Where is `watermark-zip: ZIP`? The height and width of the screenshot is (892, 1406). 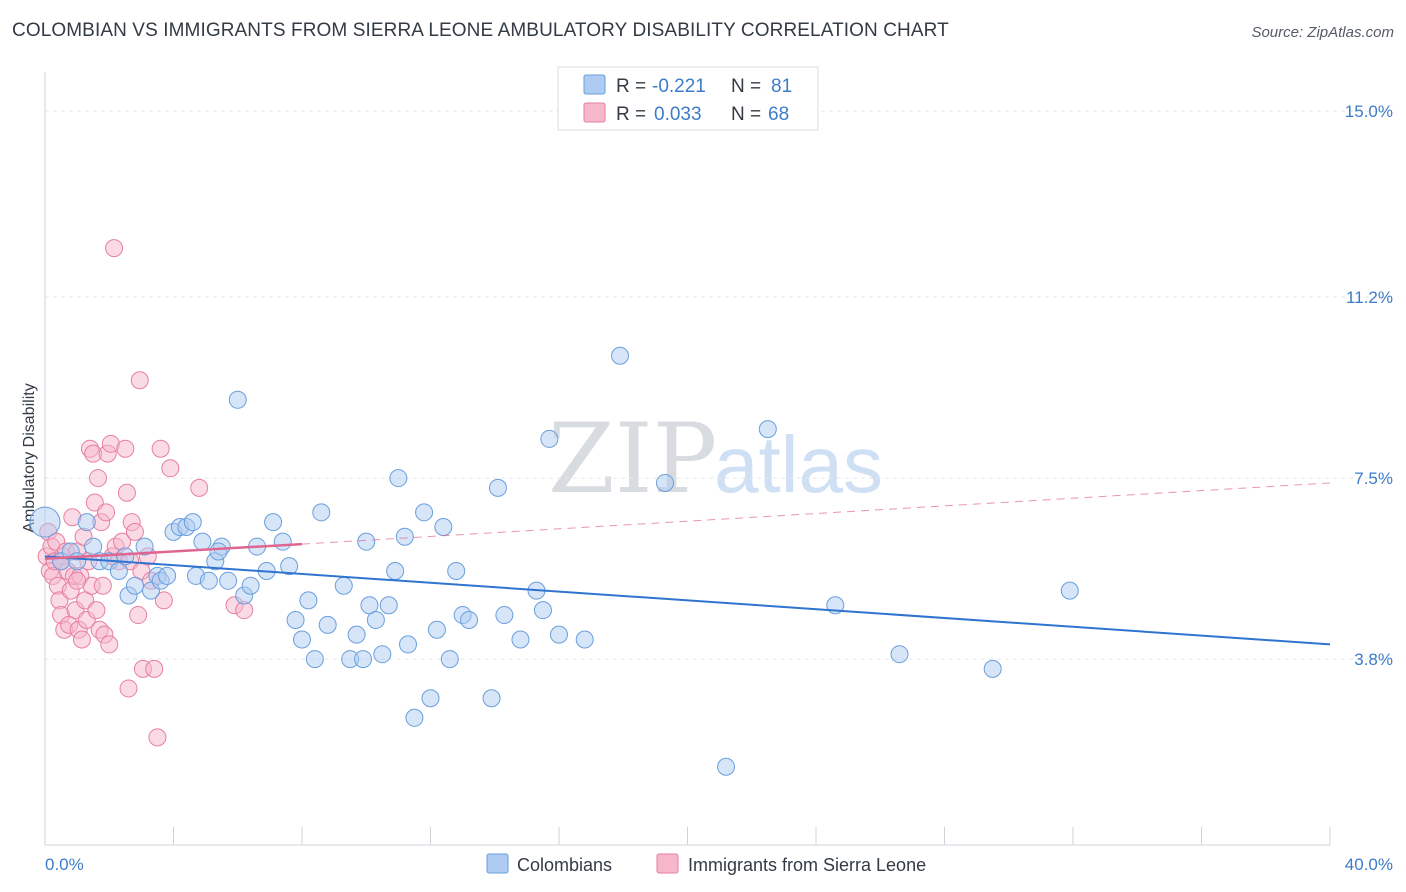 watermark-zip: ZIP is located at coordinates (632, 459).